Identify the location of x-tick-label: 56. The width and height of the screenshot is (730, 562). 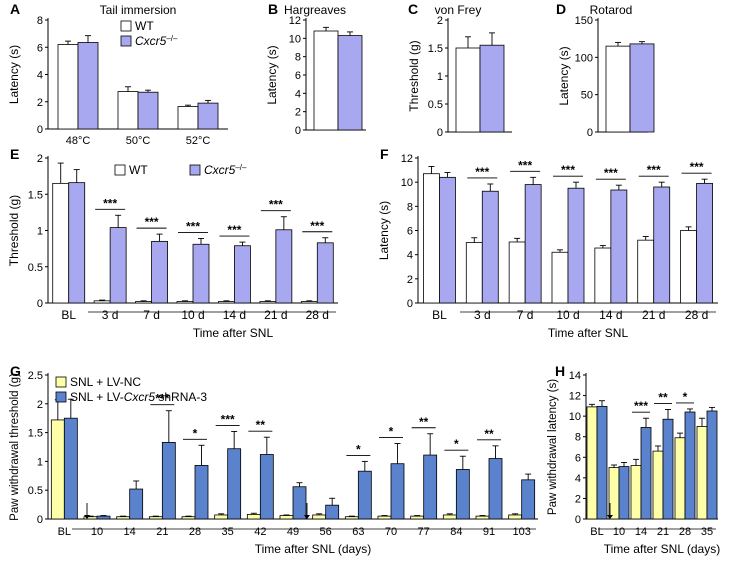
(326, 532).